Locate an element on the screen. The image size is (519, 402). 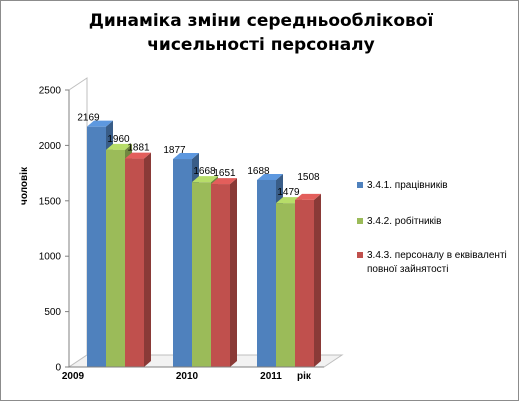
data-label-2009-1: 2169 is located at coordinates (88, 118).